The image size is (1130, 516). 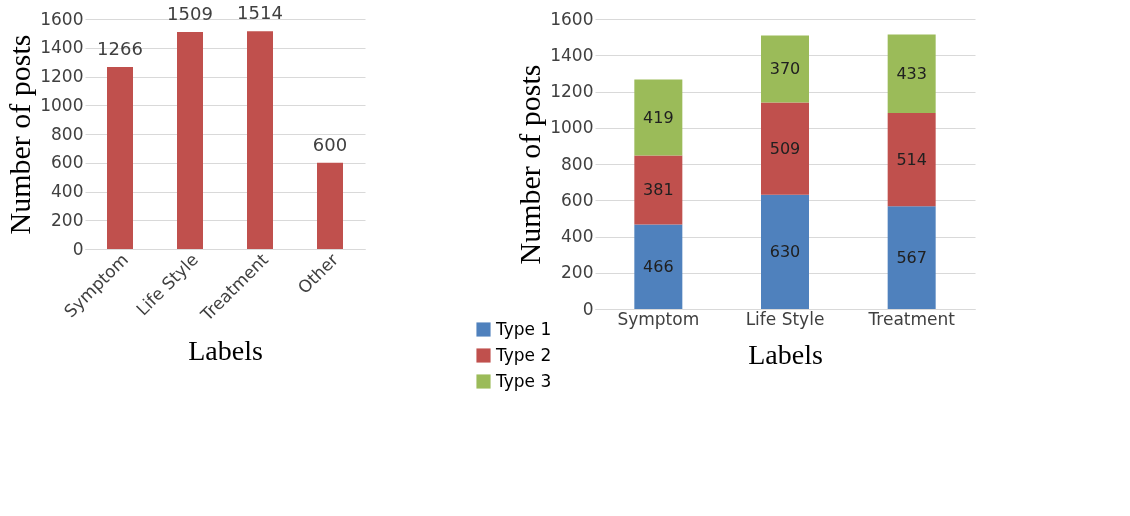 I want to click on data-label: 600, so click(x=330, y=144).